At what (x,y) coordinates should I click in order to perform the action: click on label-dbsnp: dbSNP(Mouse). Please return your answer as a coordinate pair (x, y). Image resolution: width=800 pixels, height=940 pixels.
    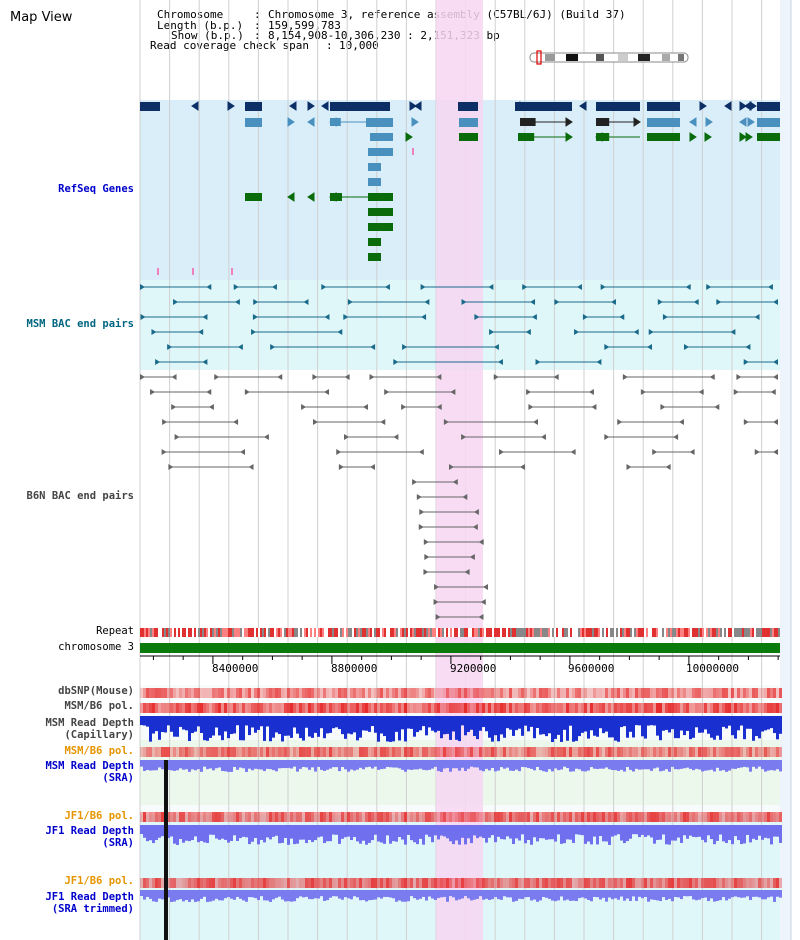
    Looking at the image, I should click on (96, 691).